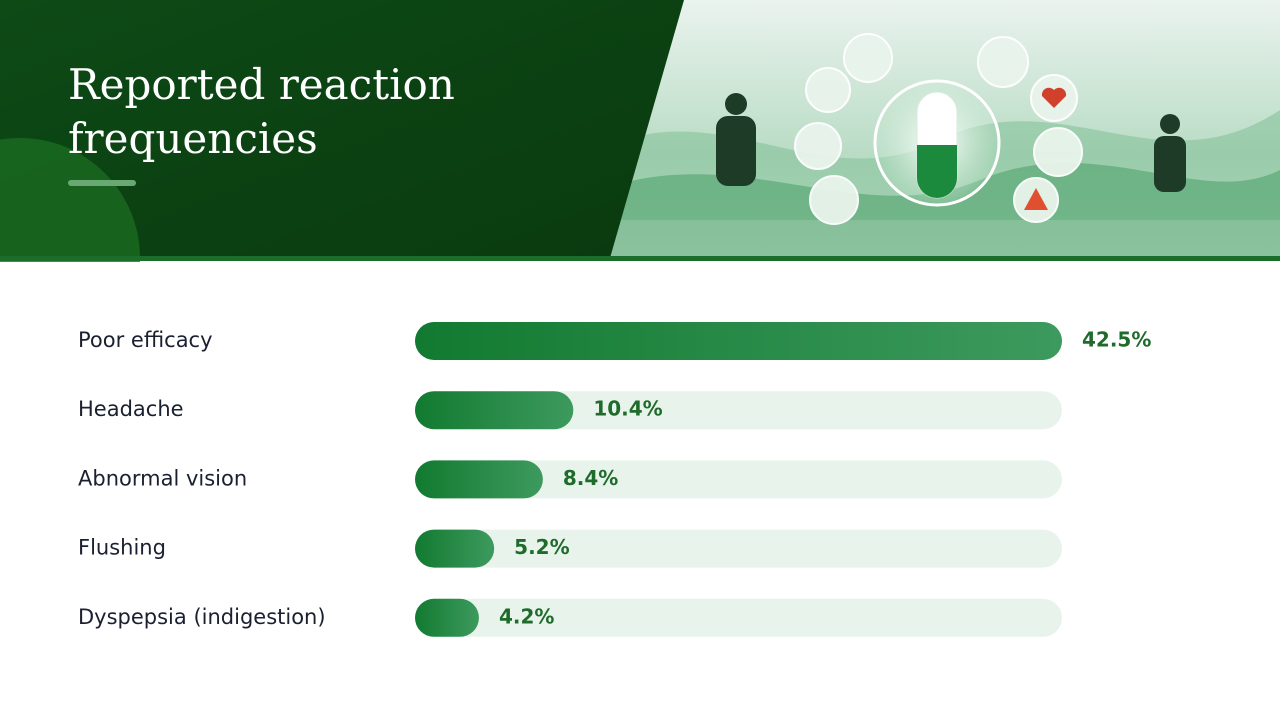  Describe the element at coordinates (640, 258) in the screenshot. I see `header-border` at that location.